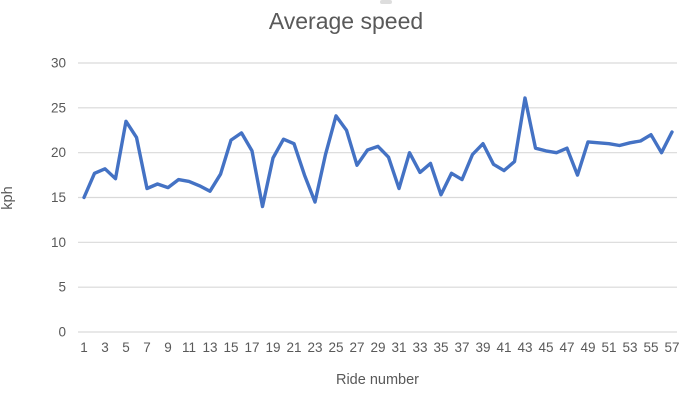  I want to click on x-tick-label: 45, so click(545, 347).